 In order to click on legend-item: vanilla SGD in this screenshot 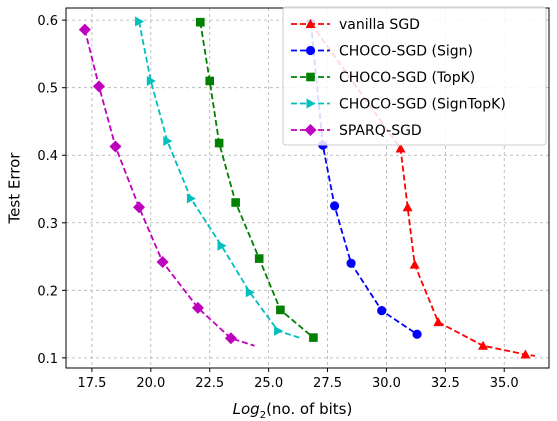, I will do `click(355, 25)`.